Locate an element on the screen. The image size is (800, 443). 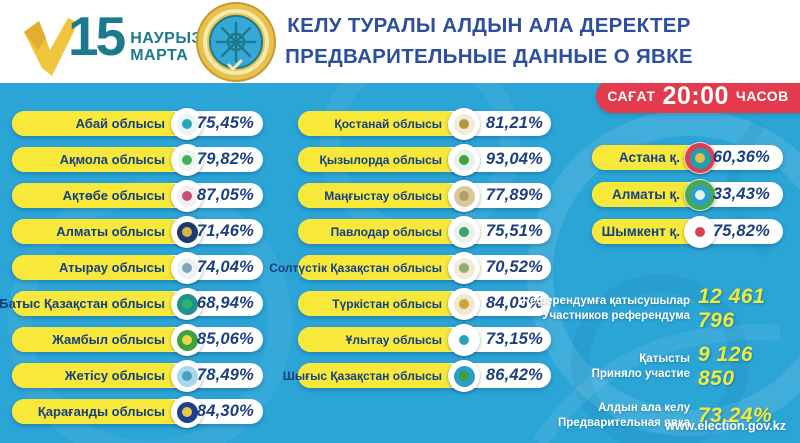
region-row: Атырау облысы 74,04% is located at coordinates (137, 268).